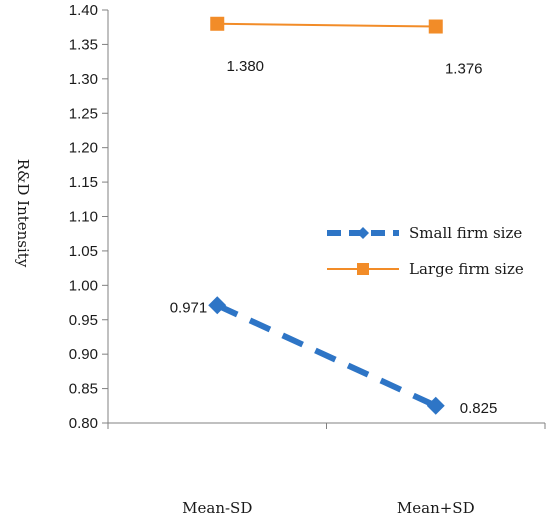 Image resolution: width=550 pixels, height=524 pixels. What do you see at coordinates (328, 508) in the screenshot?
I see `x-axis-categories: Mean-SD Mean+SD` at bounding box center [328, 508].